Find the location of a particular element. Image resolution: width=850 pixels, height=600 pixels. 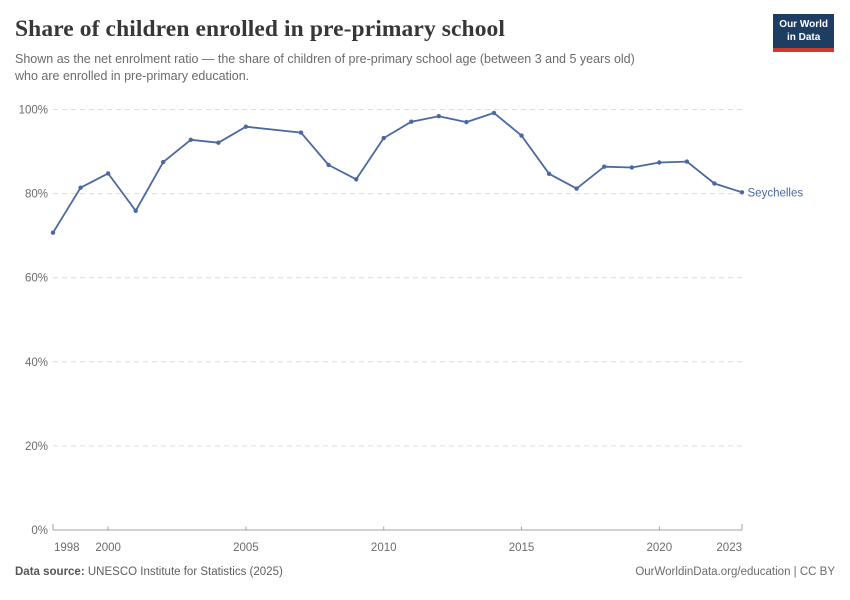

y-axis-labels: 0% 20% 40% 60% 80% 100% is located at coordinates (33, 321).